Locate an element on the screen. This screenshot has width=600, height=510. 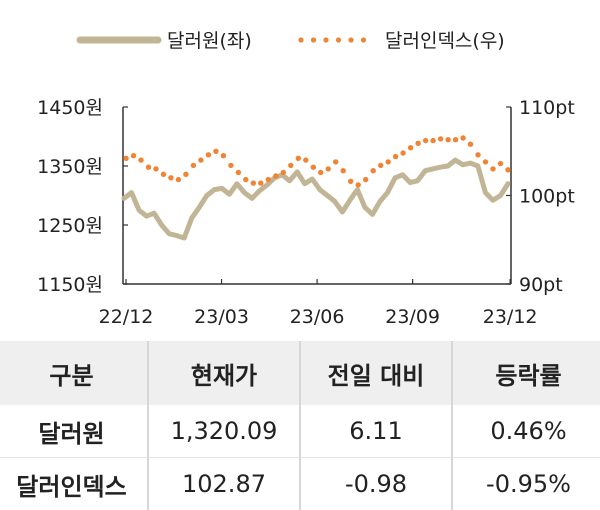
table-row: 달러원 1,320.09 6.11 0.46% is located at coordinates (300, 431).